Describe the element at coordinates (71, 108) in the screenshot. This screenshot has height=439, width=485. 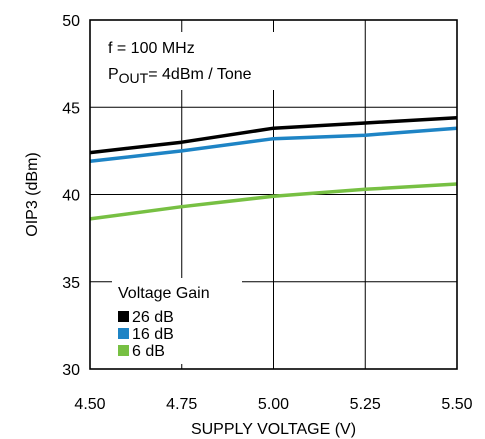
I see `y-tick-label: 45` at that location.